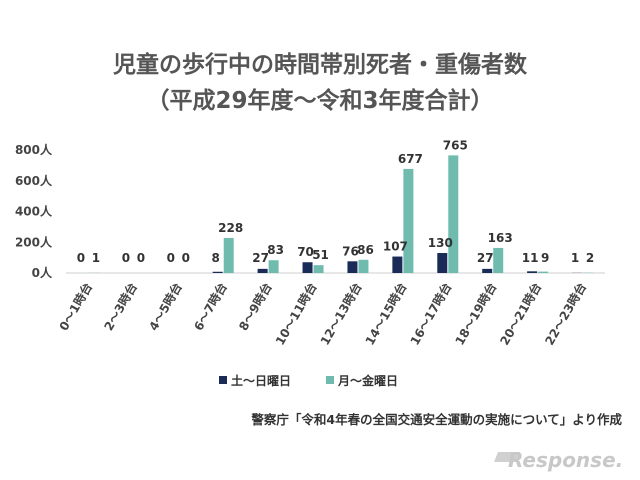  Describe the element at coordinates (431, 314) in the screenshot. I see `x-tick-label: 16〜17時台` at that location.